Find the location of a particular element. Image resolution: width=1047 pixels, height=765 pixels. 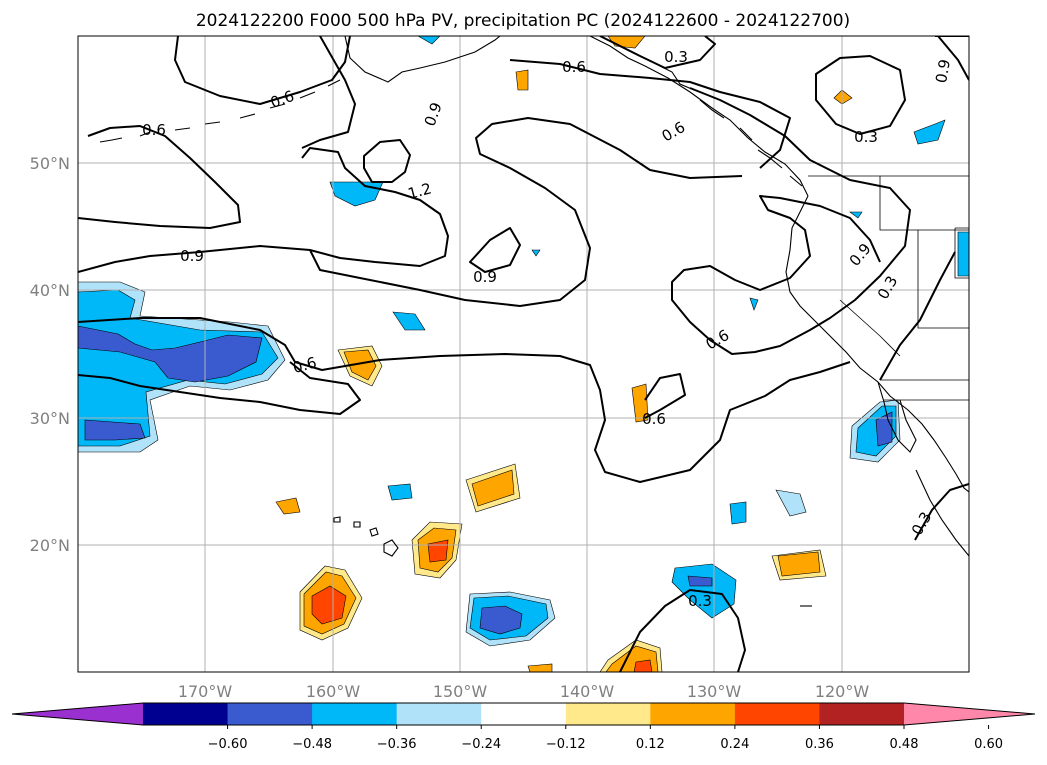

alaska-panhandle is located at coordinates (699, 116).